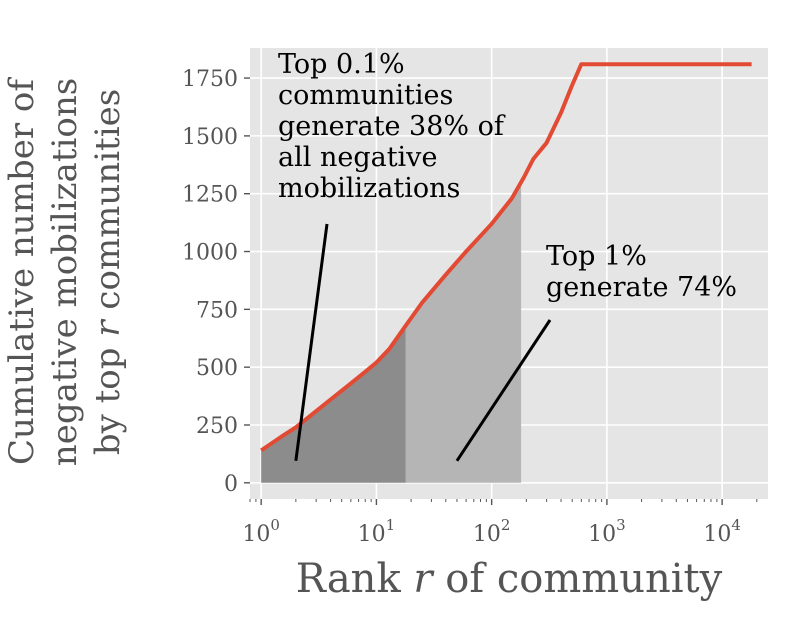 The height and width of the screenshot is (626, 799). Describe the element at coordinates (210, 195) in the screenshot. I see `y-tick-label: 1250` at that location.